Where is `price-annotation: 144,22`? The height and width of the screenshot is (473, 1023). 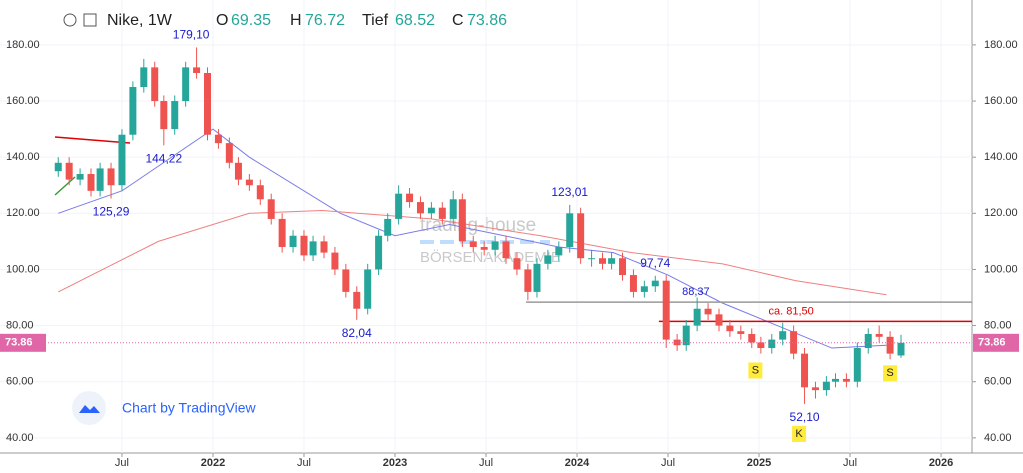
price-annotation: 144,22 is located at coordinates (163, 159).